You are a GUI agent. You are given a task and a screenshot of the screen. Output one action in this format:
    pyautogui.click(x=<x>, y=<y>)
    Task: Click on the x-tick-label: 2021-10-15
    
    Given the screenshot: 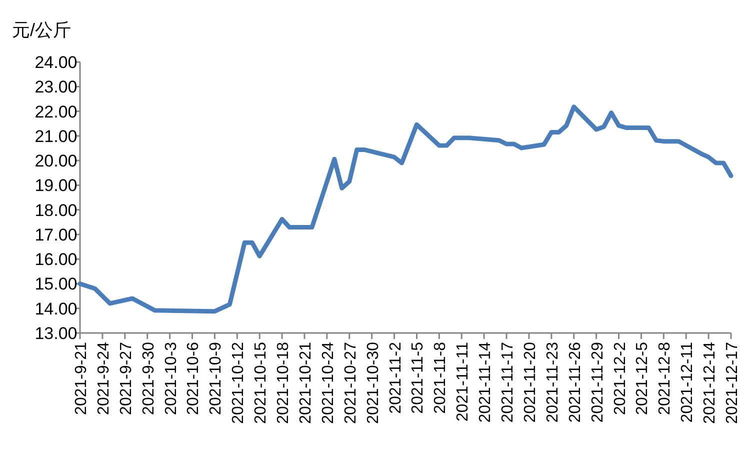 What is the action you would take?
    pyautogui.click(x=261, y=383)
    